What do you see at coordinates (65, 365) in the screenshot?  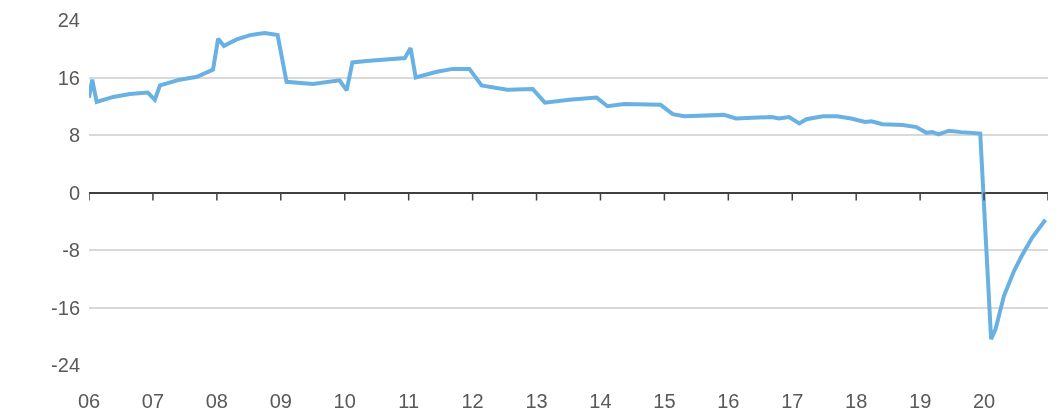 I see `y-tick-label: -24` at bounding box center [65, 365].